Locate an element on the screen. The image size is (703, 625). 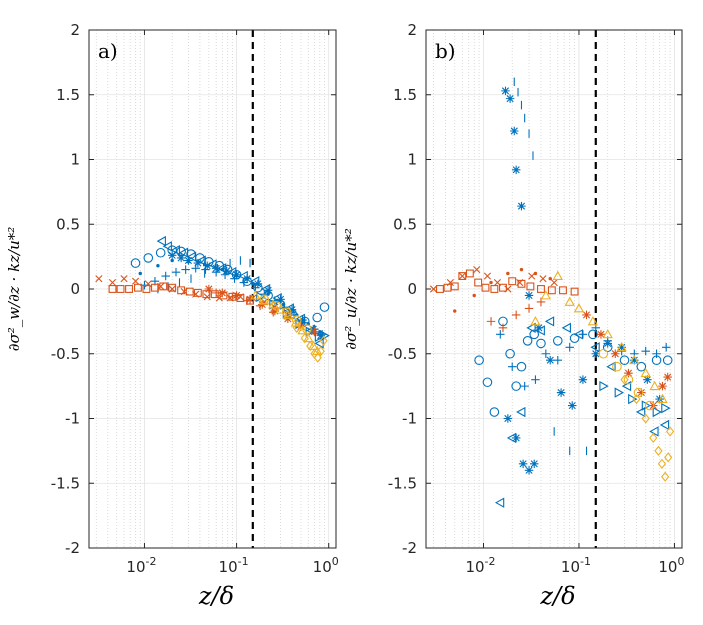
series-yellow-triangle-up is located at coordinates (286, 323).